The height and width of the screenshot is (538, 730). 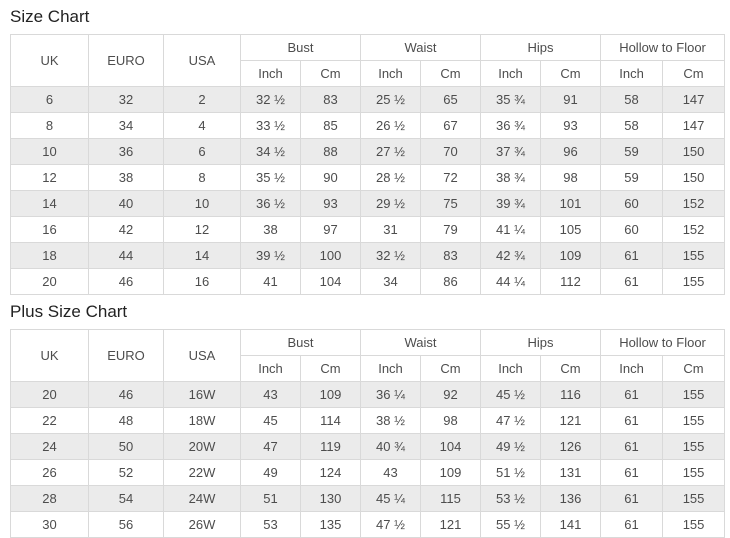 What do you see at coordinates (511, 151) in the screenshot?
I see `table-cell: 37 ¾` at bounding box center [511, 151].